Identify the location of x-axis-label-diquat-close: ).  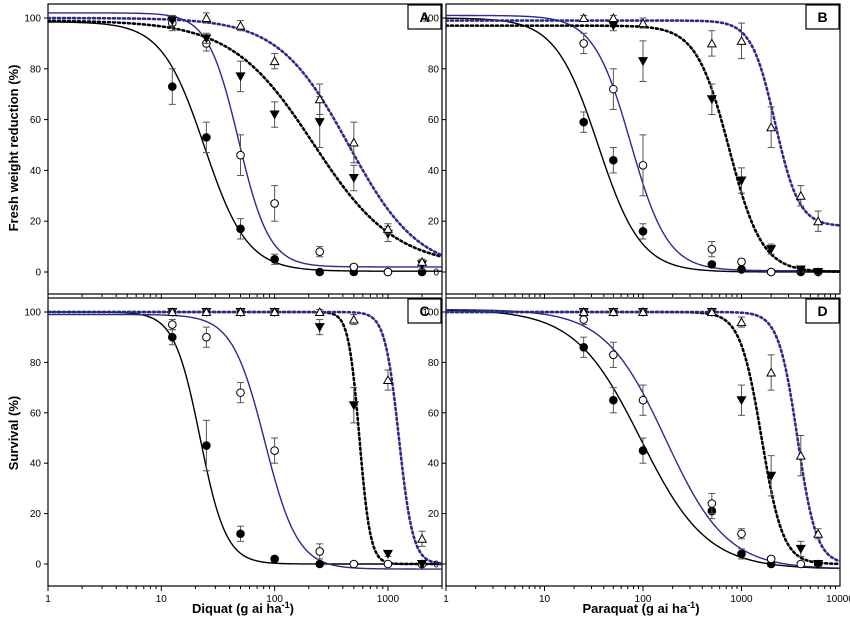
(292, 608).